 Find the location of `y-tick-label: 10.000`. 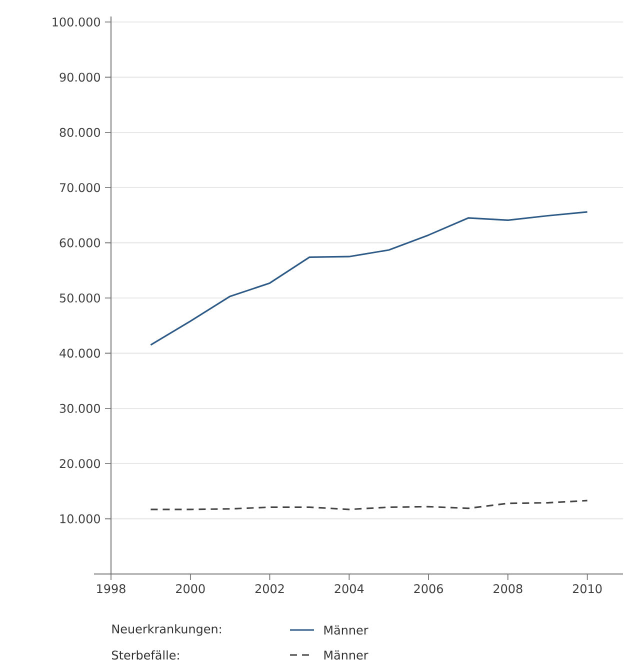

y-tick-label: 10.000 is located at coordinates (80, 519).